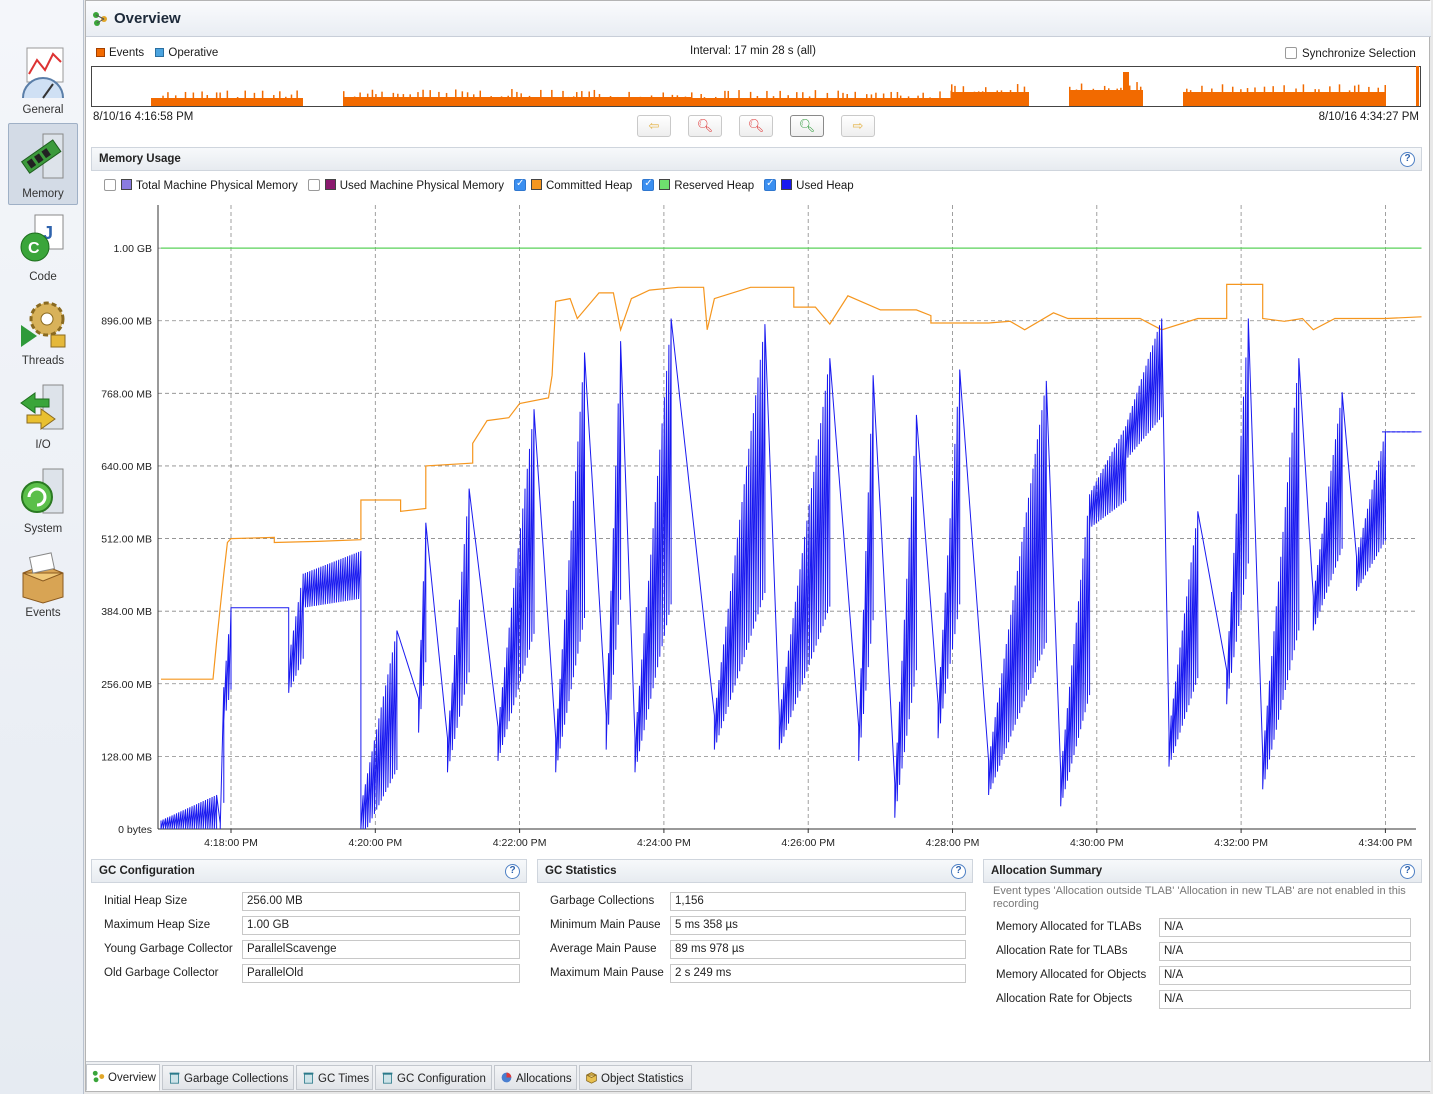 This screenshot has width=1433, height=1094. I want to click on min-pause-value: 5 ms 358 µs, so click(818, 925).